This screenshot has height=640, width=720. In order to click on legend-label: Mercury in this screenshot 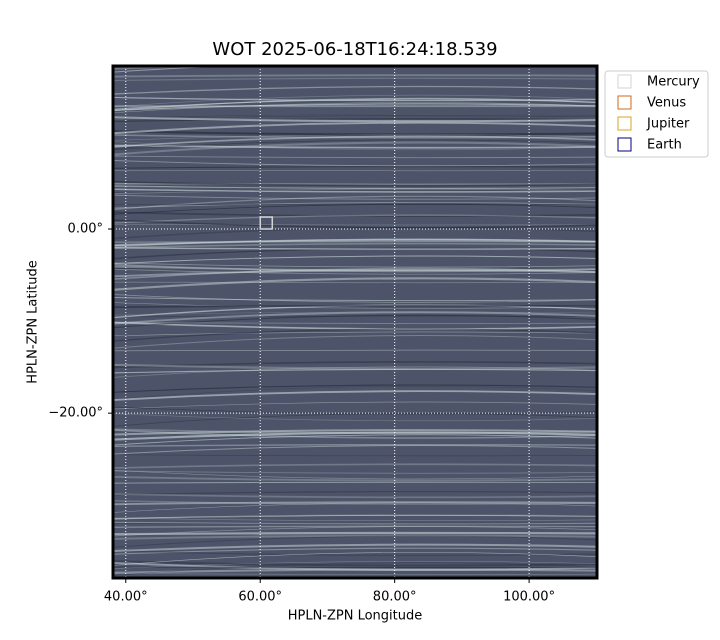, I will do `click(673, 82)`.